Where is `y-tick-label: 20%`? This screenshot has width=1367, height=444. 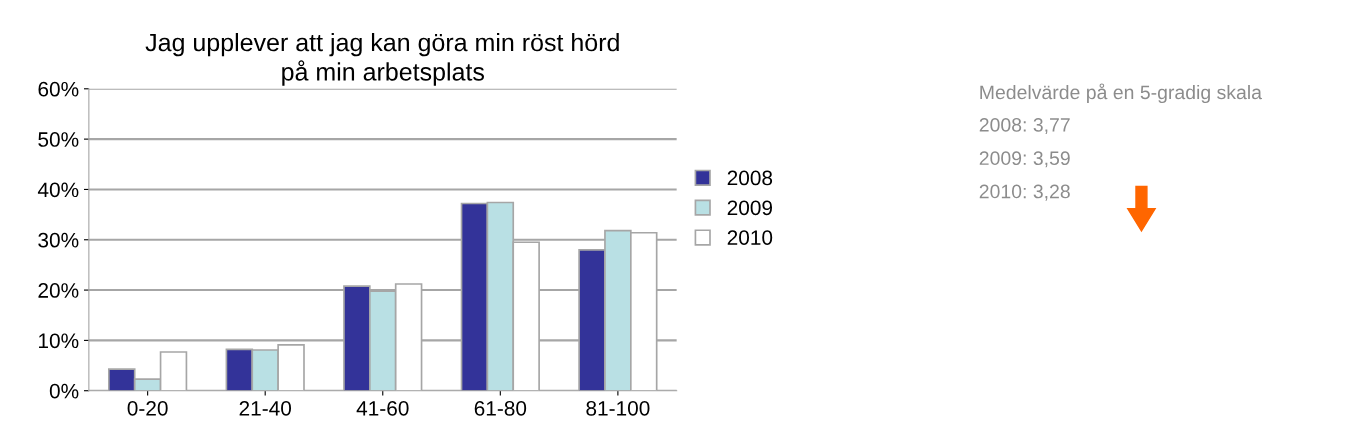
y-tick-label: 20% is located at coordinates (58, 290).